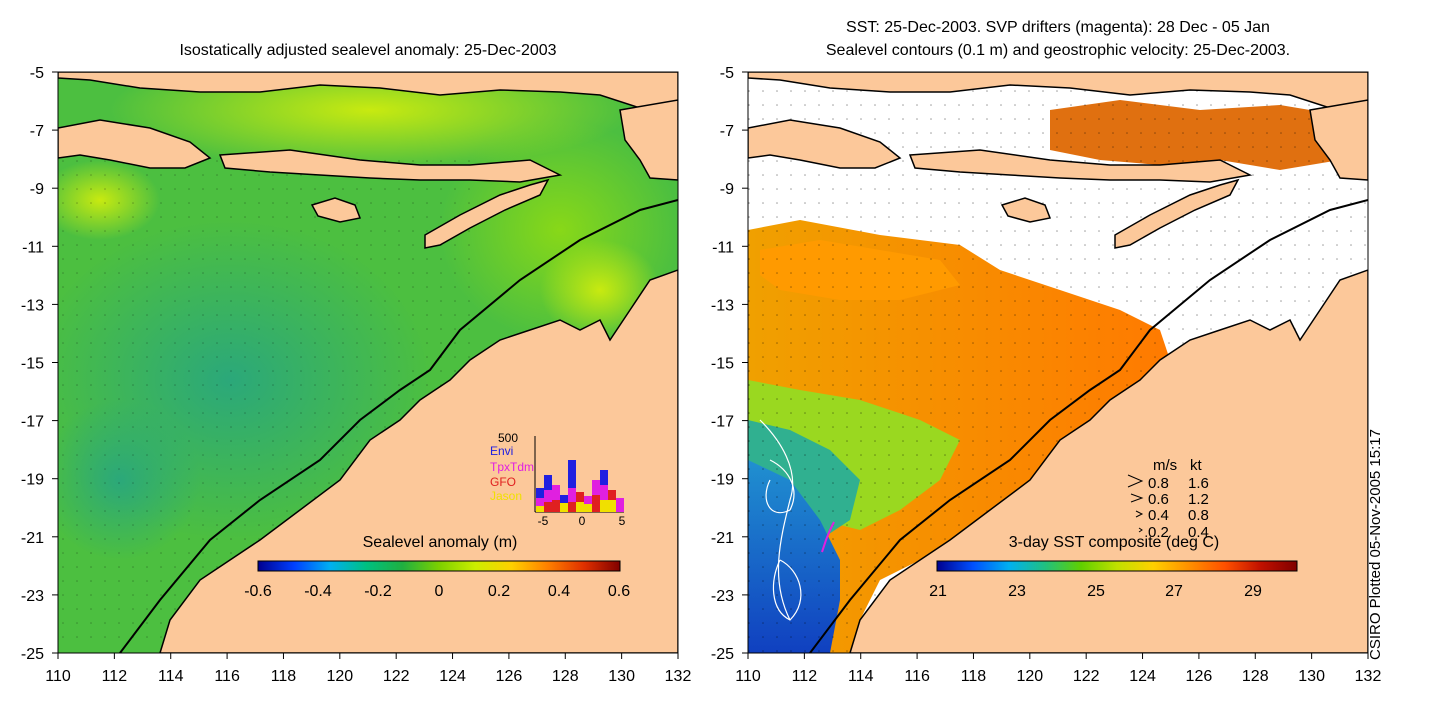 Image resolution: width=1440 pixels, height=720 pixels. Describe the element at coordinates (32, 422) in the screenshot. I see `left-lat-label: -17` at that location.